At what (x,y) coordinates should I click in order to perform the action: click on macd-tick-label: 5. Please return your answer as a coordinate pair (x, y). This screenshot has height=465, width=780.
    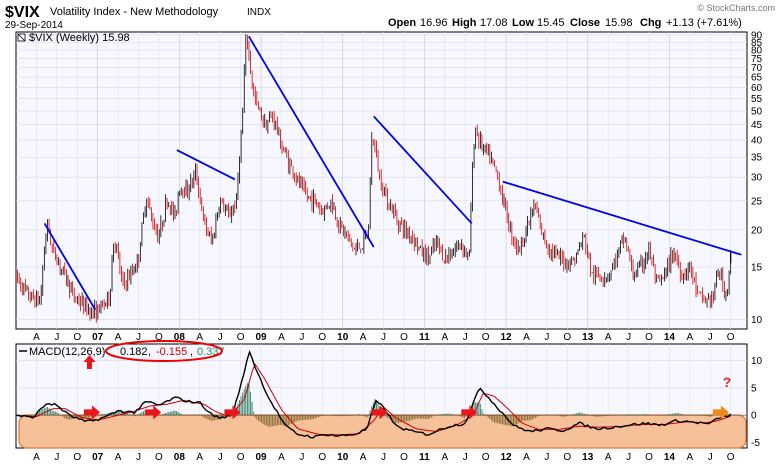
    Looking at the image, I should click on (754, 388).